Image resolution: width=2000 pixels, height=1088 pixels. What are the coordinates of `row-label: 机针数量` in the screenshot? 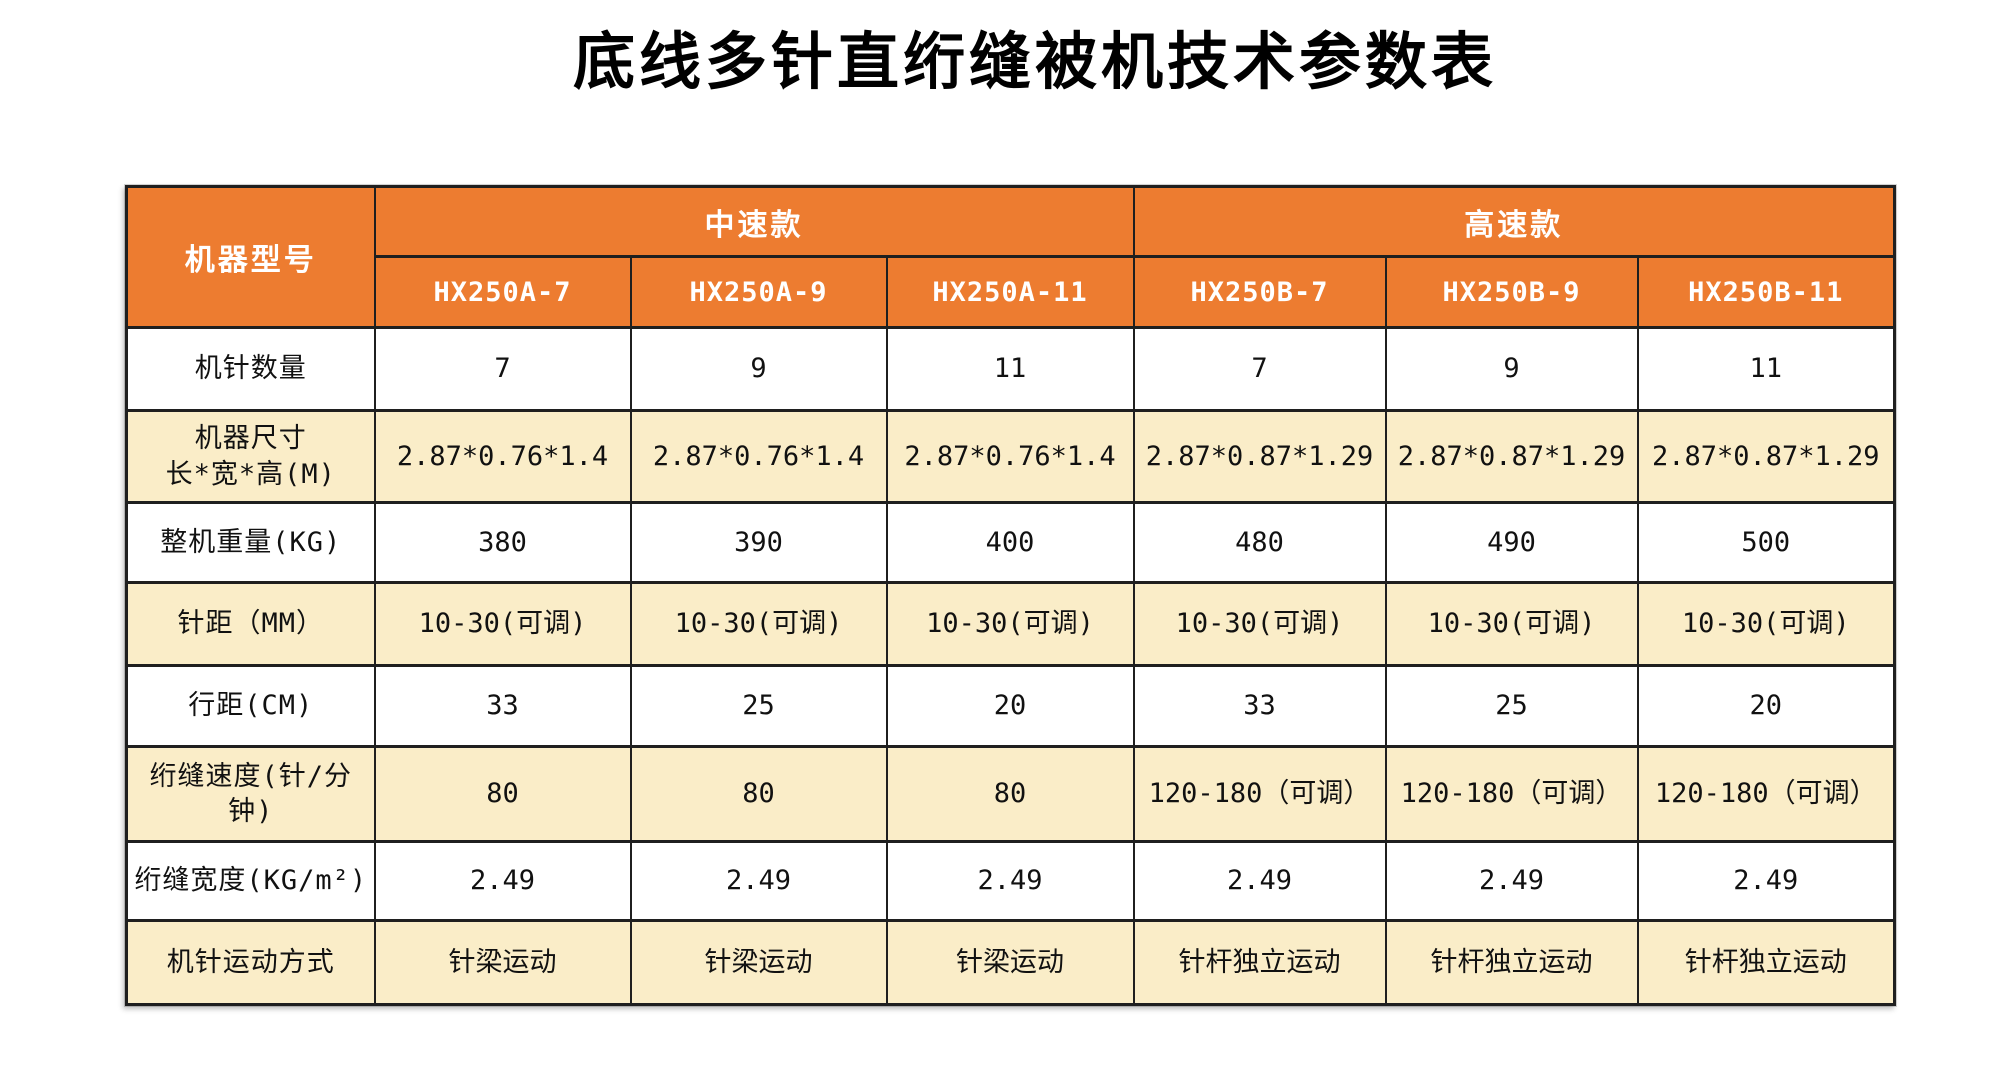 It's located at (250, 369).